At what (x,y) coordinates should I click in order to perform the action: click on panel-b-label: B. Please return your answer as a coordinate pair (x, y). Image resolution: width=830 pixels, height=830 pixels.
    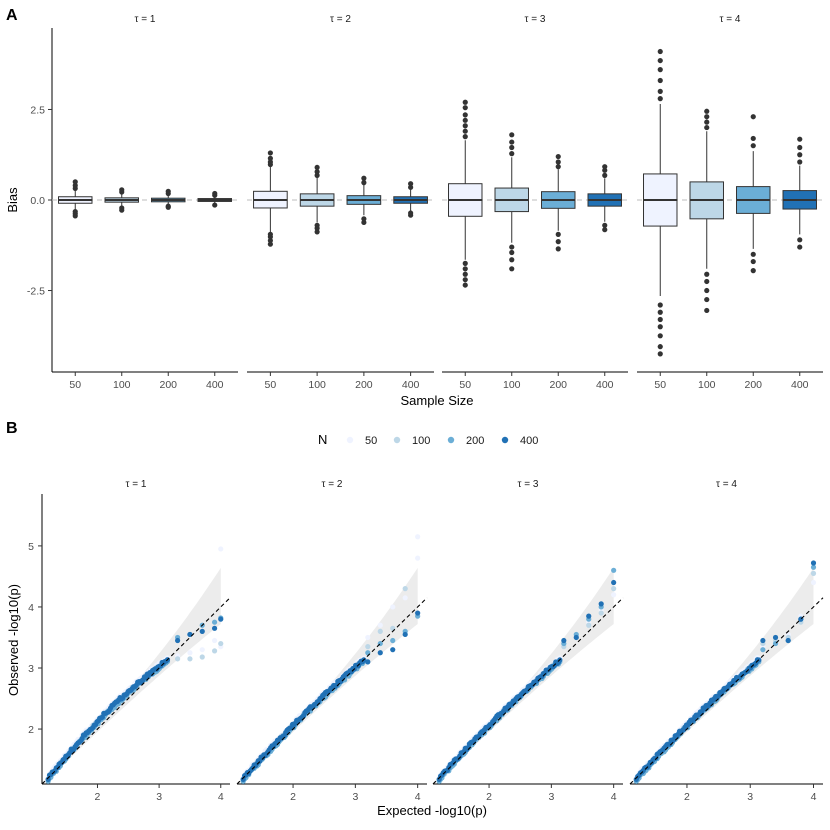
    Looking at the image, I should click on (12, 428).